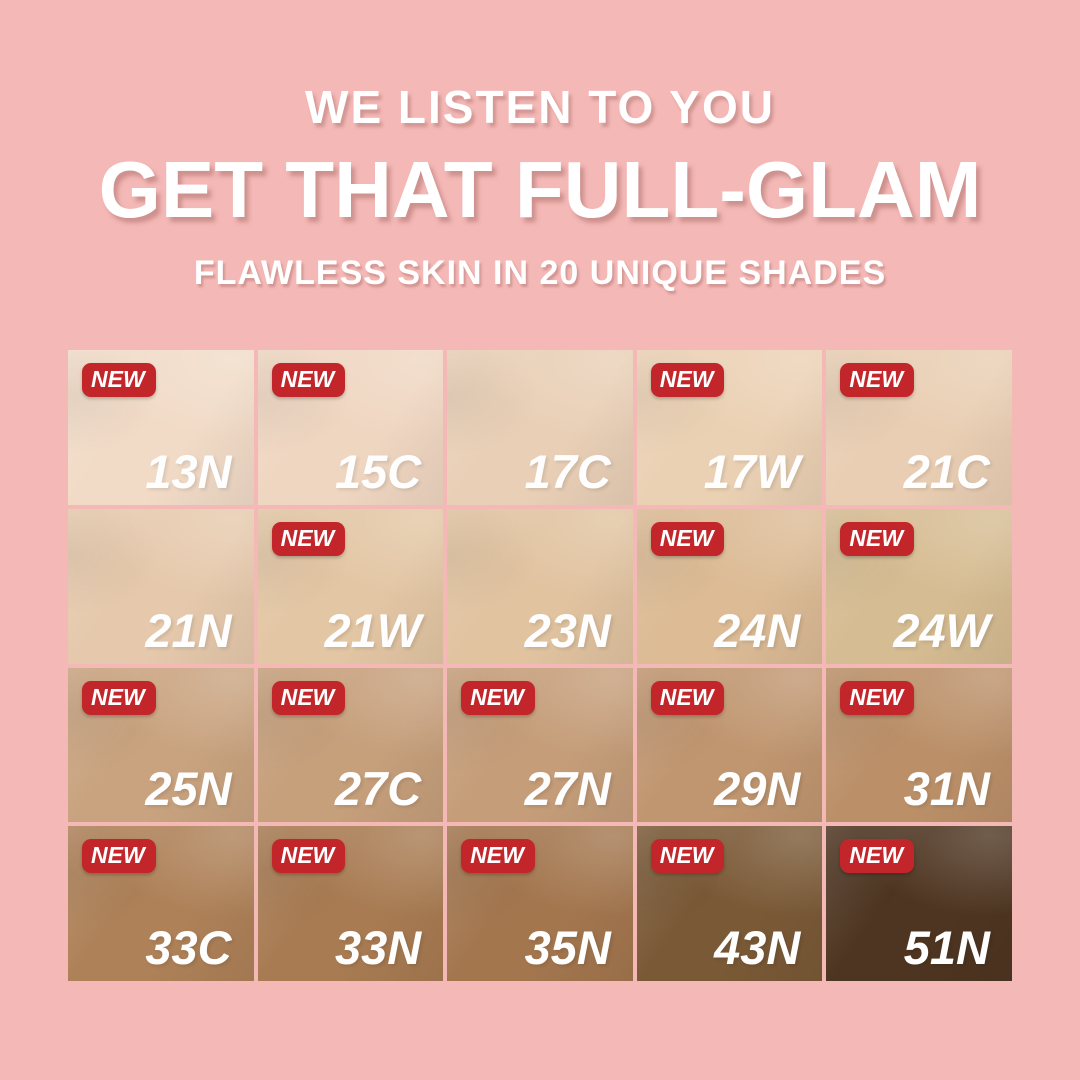 Image resolution: width=1080 pixels, height=1080 pixels. I want to click on shade-label: 27C, so click(378, 789).